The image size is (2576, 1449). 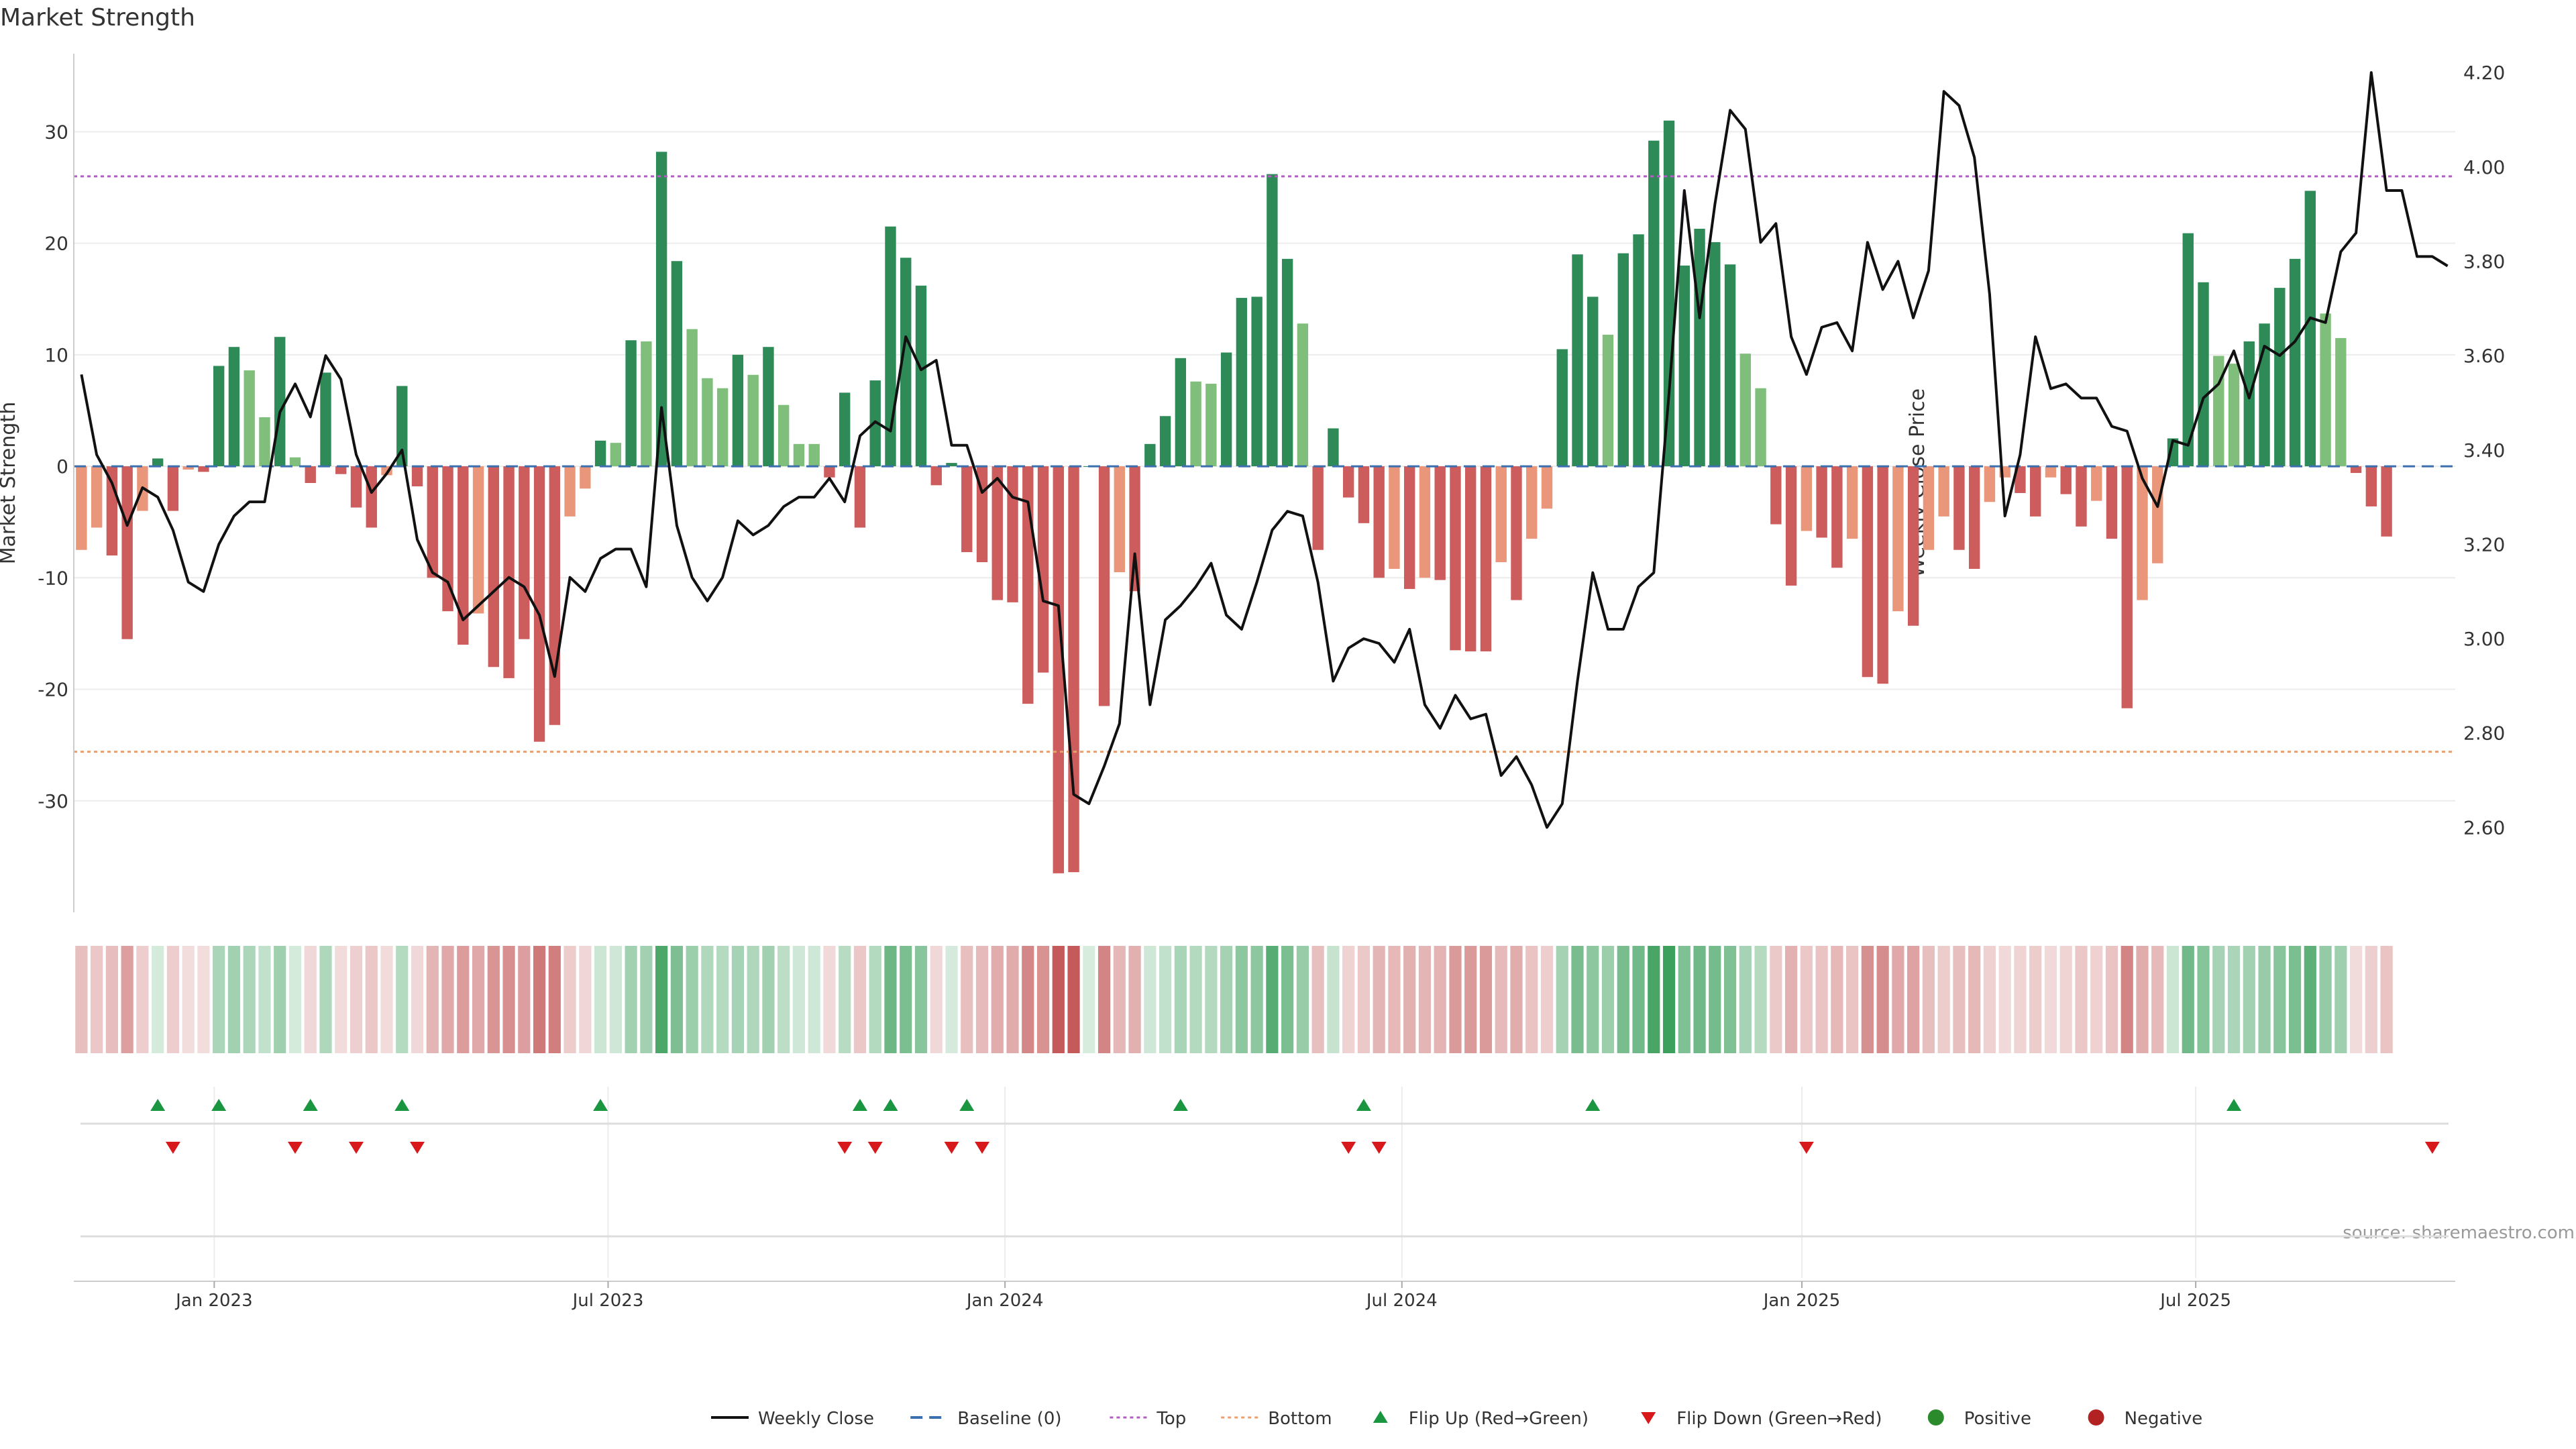 I want to click on legend-item: Negative, so click(x=2145, y=1419).